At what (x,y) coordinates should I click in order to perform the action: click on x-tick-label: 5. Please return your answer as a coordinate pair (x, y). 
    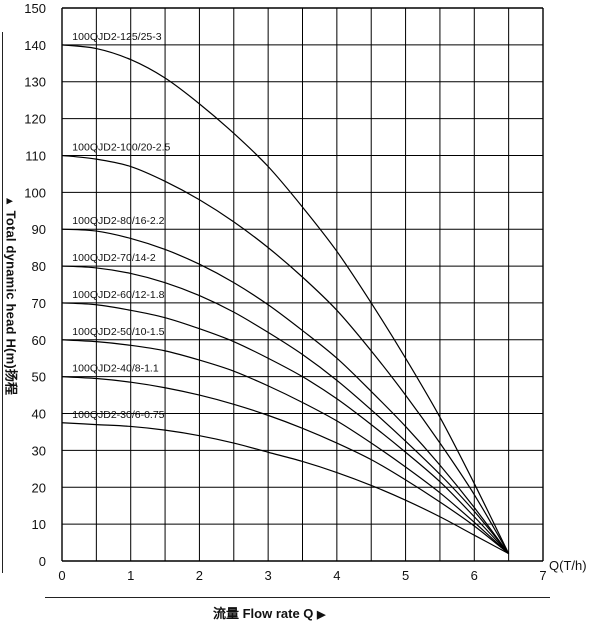
    Looking at the image, I should click on (405, 575).